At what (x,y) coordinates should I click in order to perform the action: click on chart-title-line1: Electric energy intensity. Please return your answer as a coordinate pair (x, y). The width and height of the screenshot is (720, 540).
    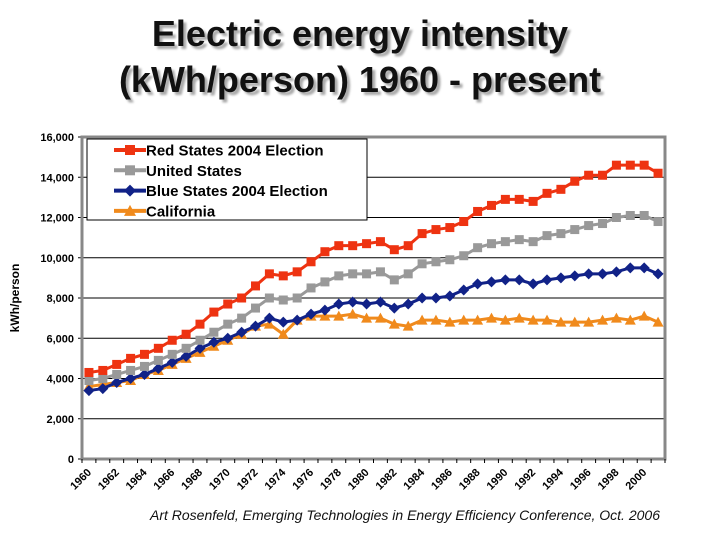
    Looking at the image, I should click on (360, 33).